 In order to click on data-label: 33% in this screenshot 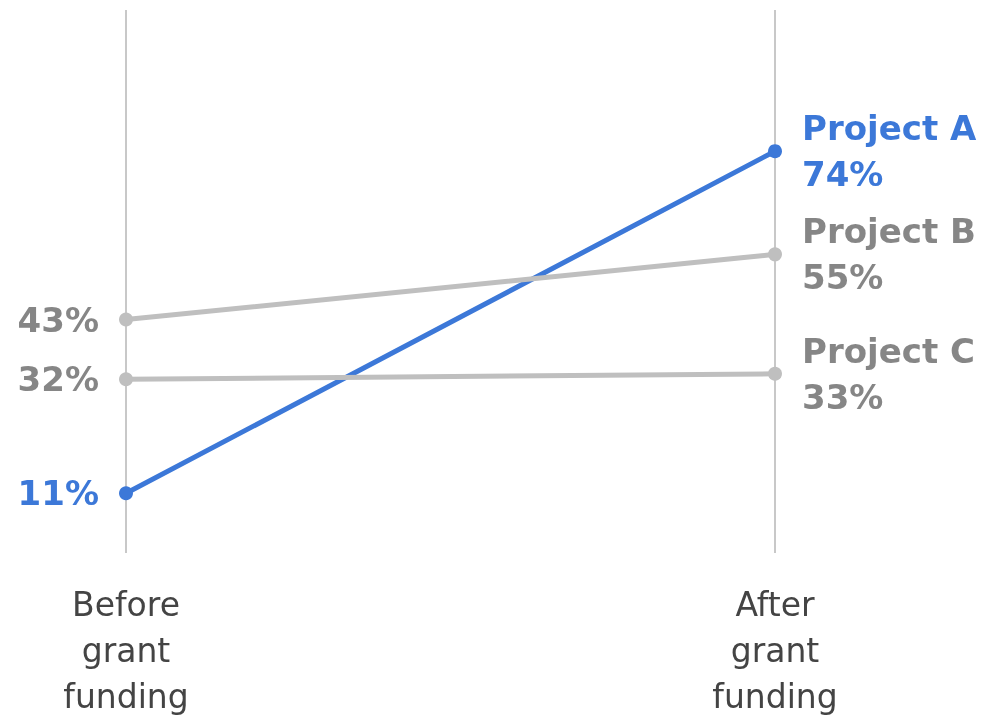, I will do `click(843, 396)`.